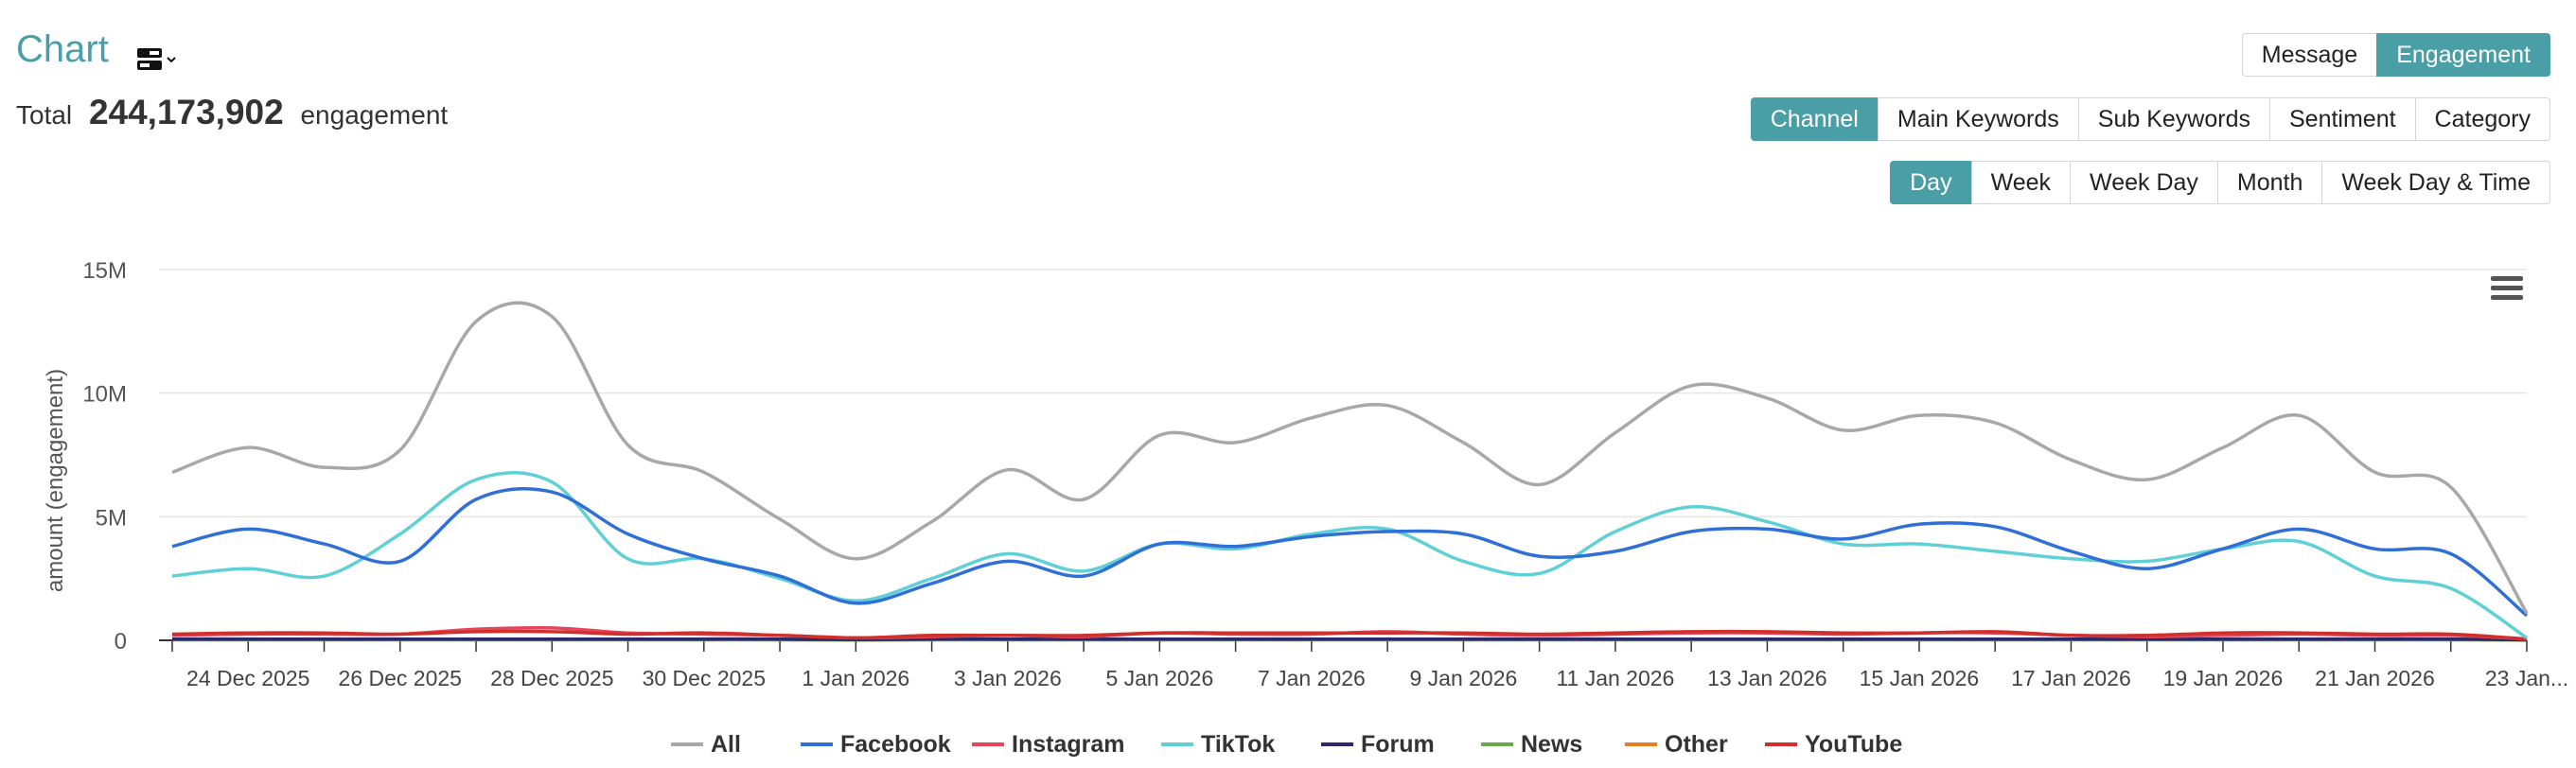  What do you see at coordinates (704, 678) in the screenshot?
I see `x-tick-label: 30 Dec 2025` at bounding box center [704, 678].